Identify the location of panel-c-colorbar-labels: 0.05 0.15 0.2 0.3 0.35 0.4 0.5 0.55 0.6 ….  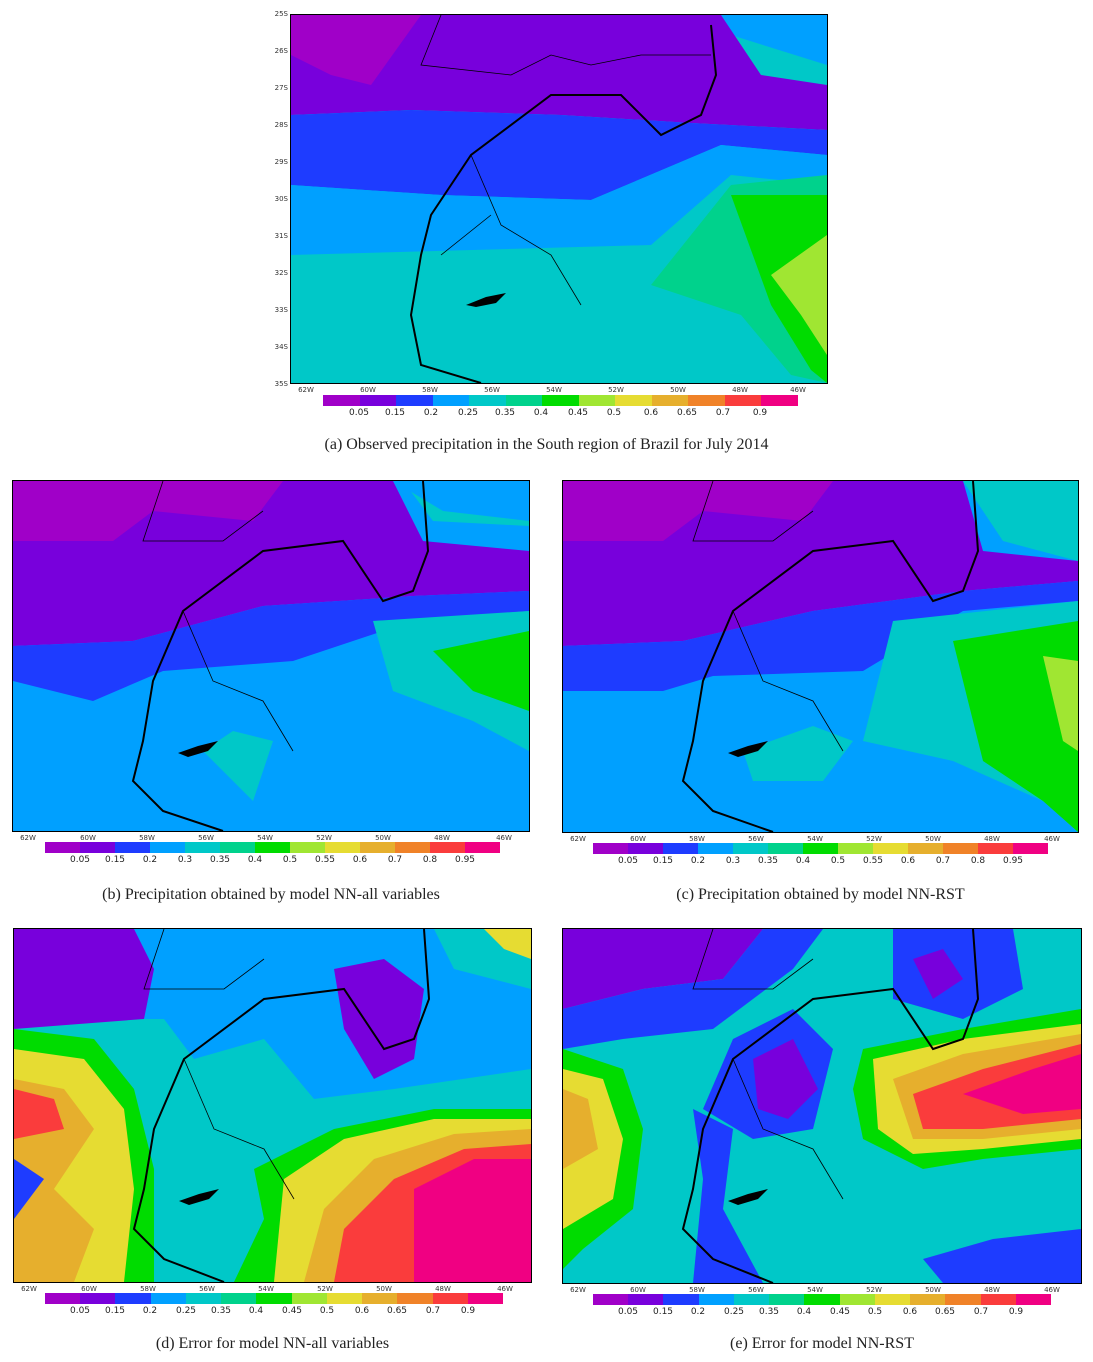
(820, 862).